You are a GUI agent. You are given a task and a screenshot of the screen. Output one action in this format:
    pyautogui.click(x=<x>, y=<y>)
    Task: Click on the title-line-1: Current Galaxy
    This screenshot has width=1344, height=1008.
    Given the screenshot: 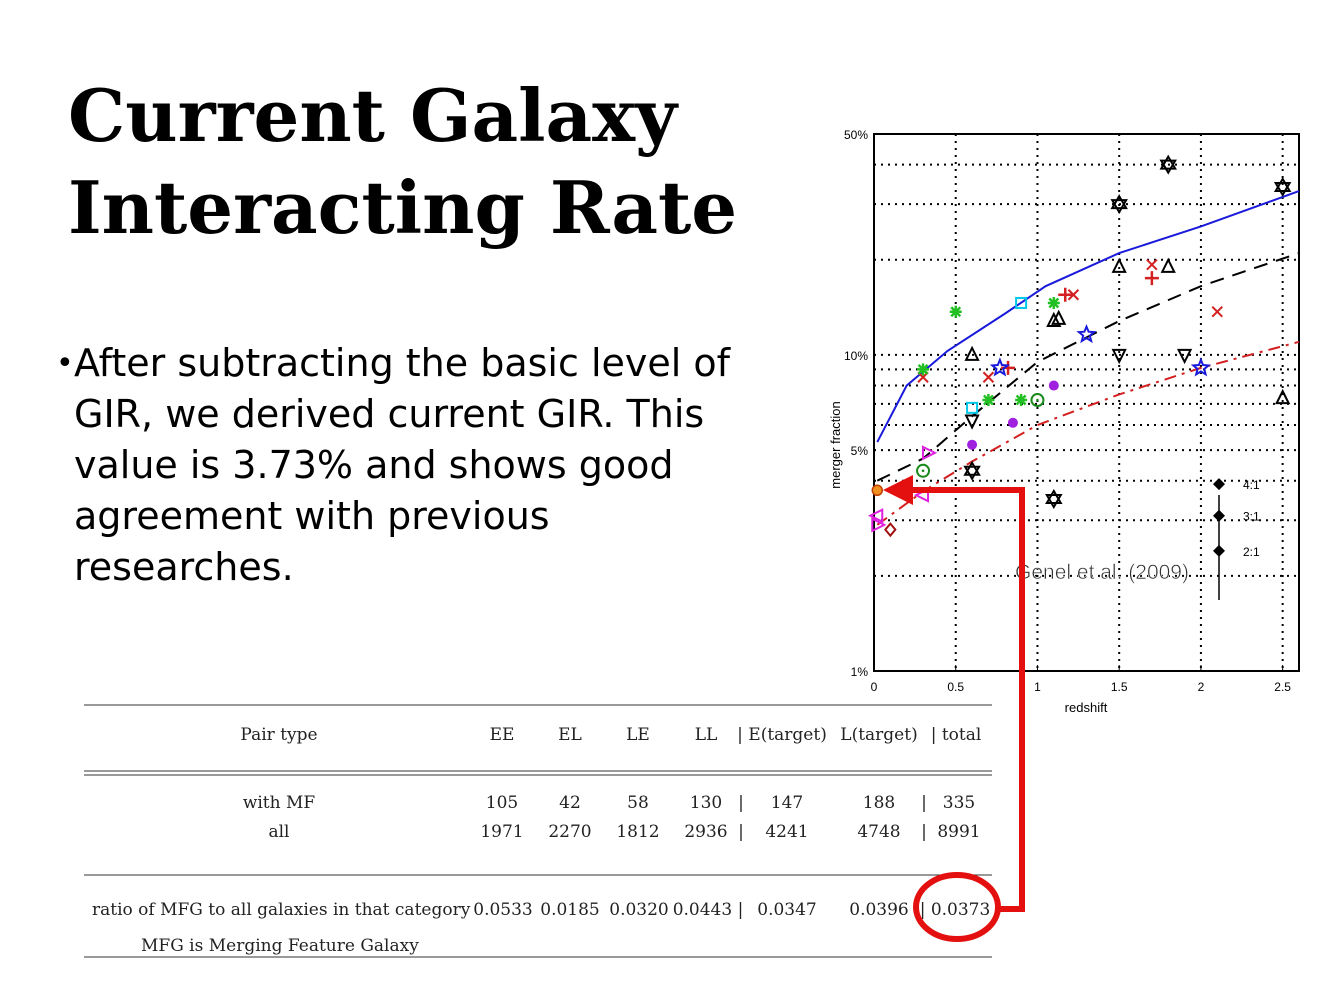 What is the action you would take?
    pyautogui.click(x=372, y=115)
    